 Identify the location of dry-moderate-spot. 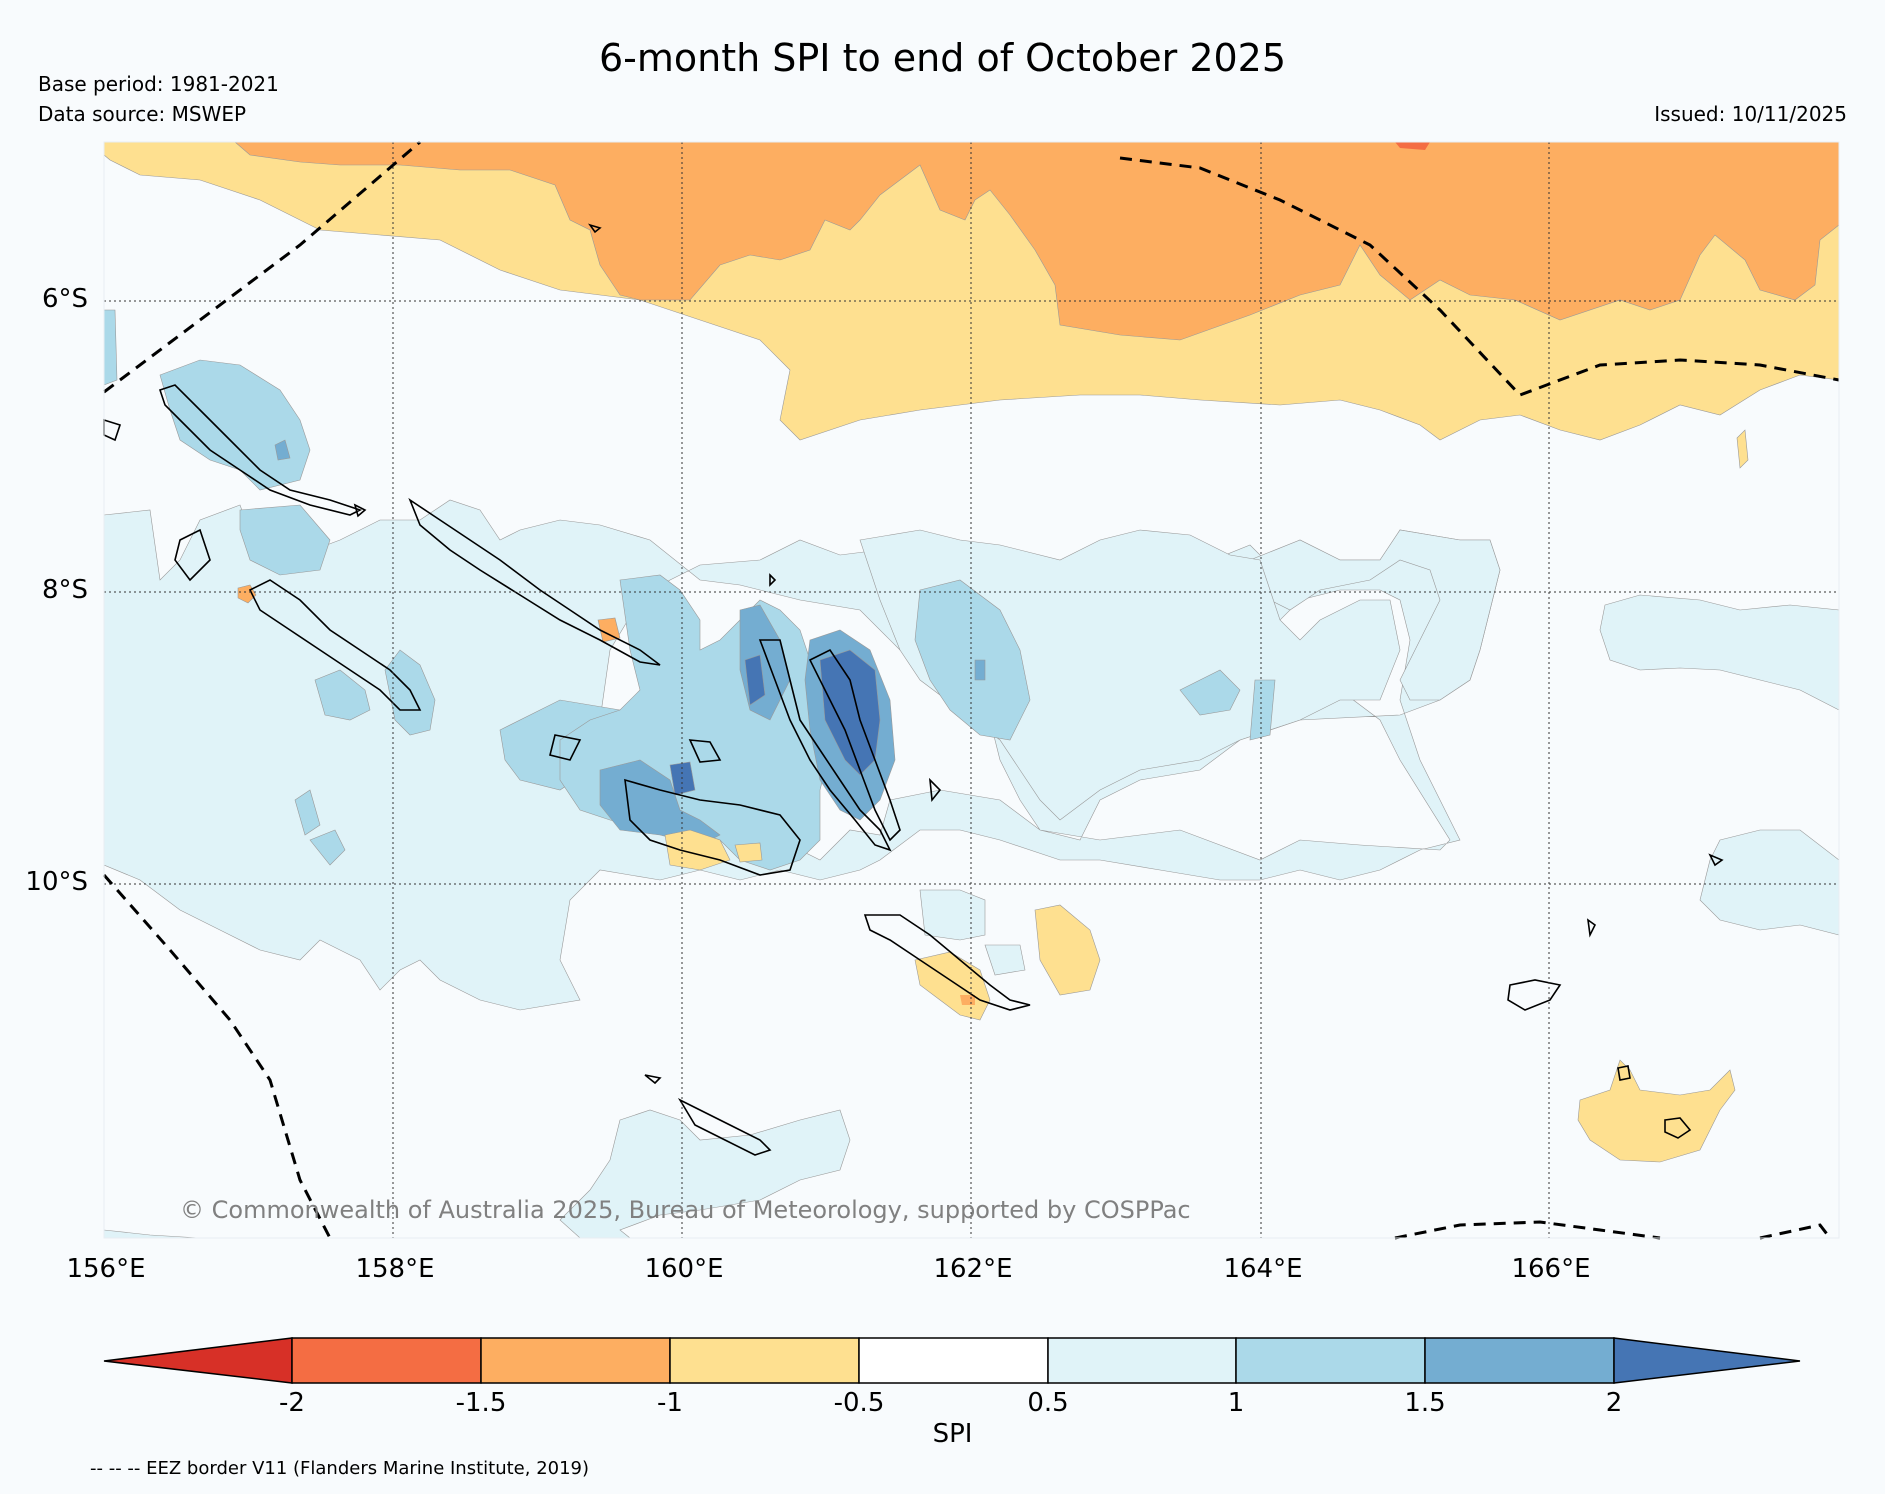
(1742, 449).